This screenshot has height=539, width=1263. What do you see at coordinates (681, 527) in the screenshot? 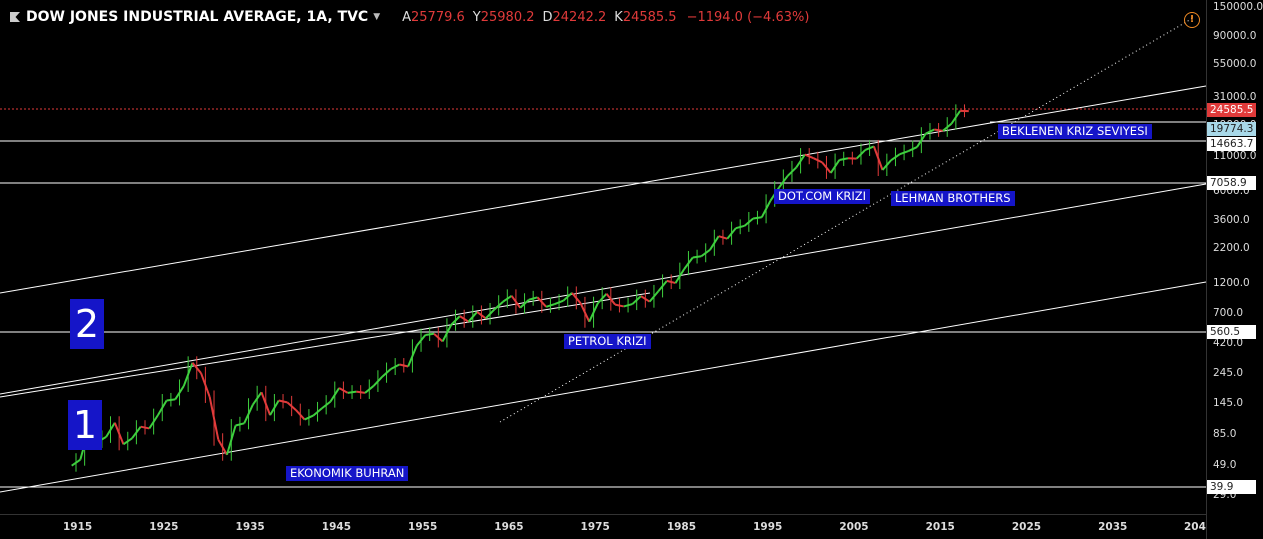
I see `x-tick-label: 1985` at bounding box center [681, 527].